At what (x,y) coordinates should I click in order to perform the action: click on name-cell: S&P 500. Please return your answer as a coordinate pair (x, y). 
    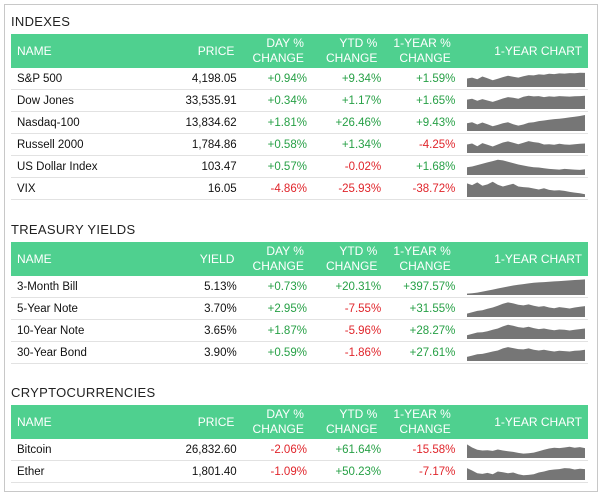
    Looking at the image, I should click on (40, 78).